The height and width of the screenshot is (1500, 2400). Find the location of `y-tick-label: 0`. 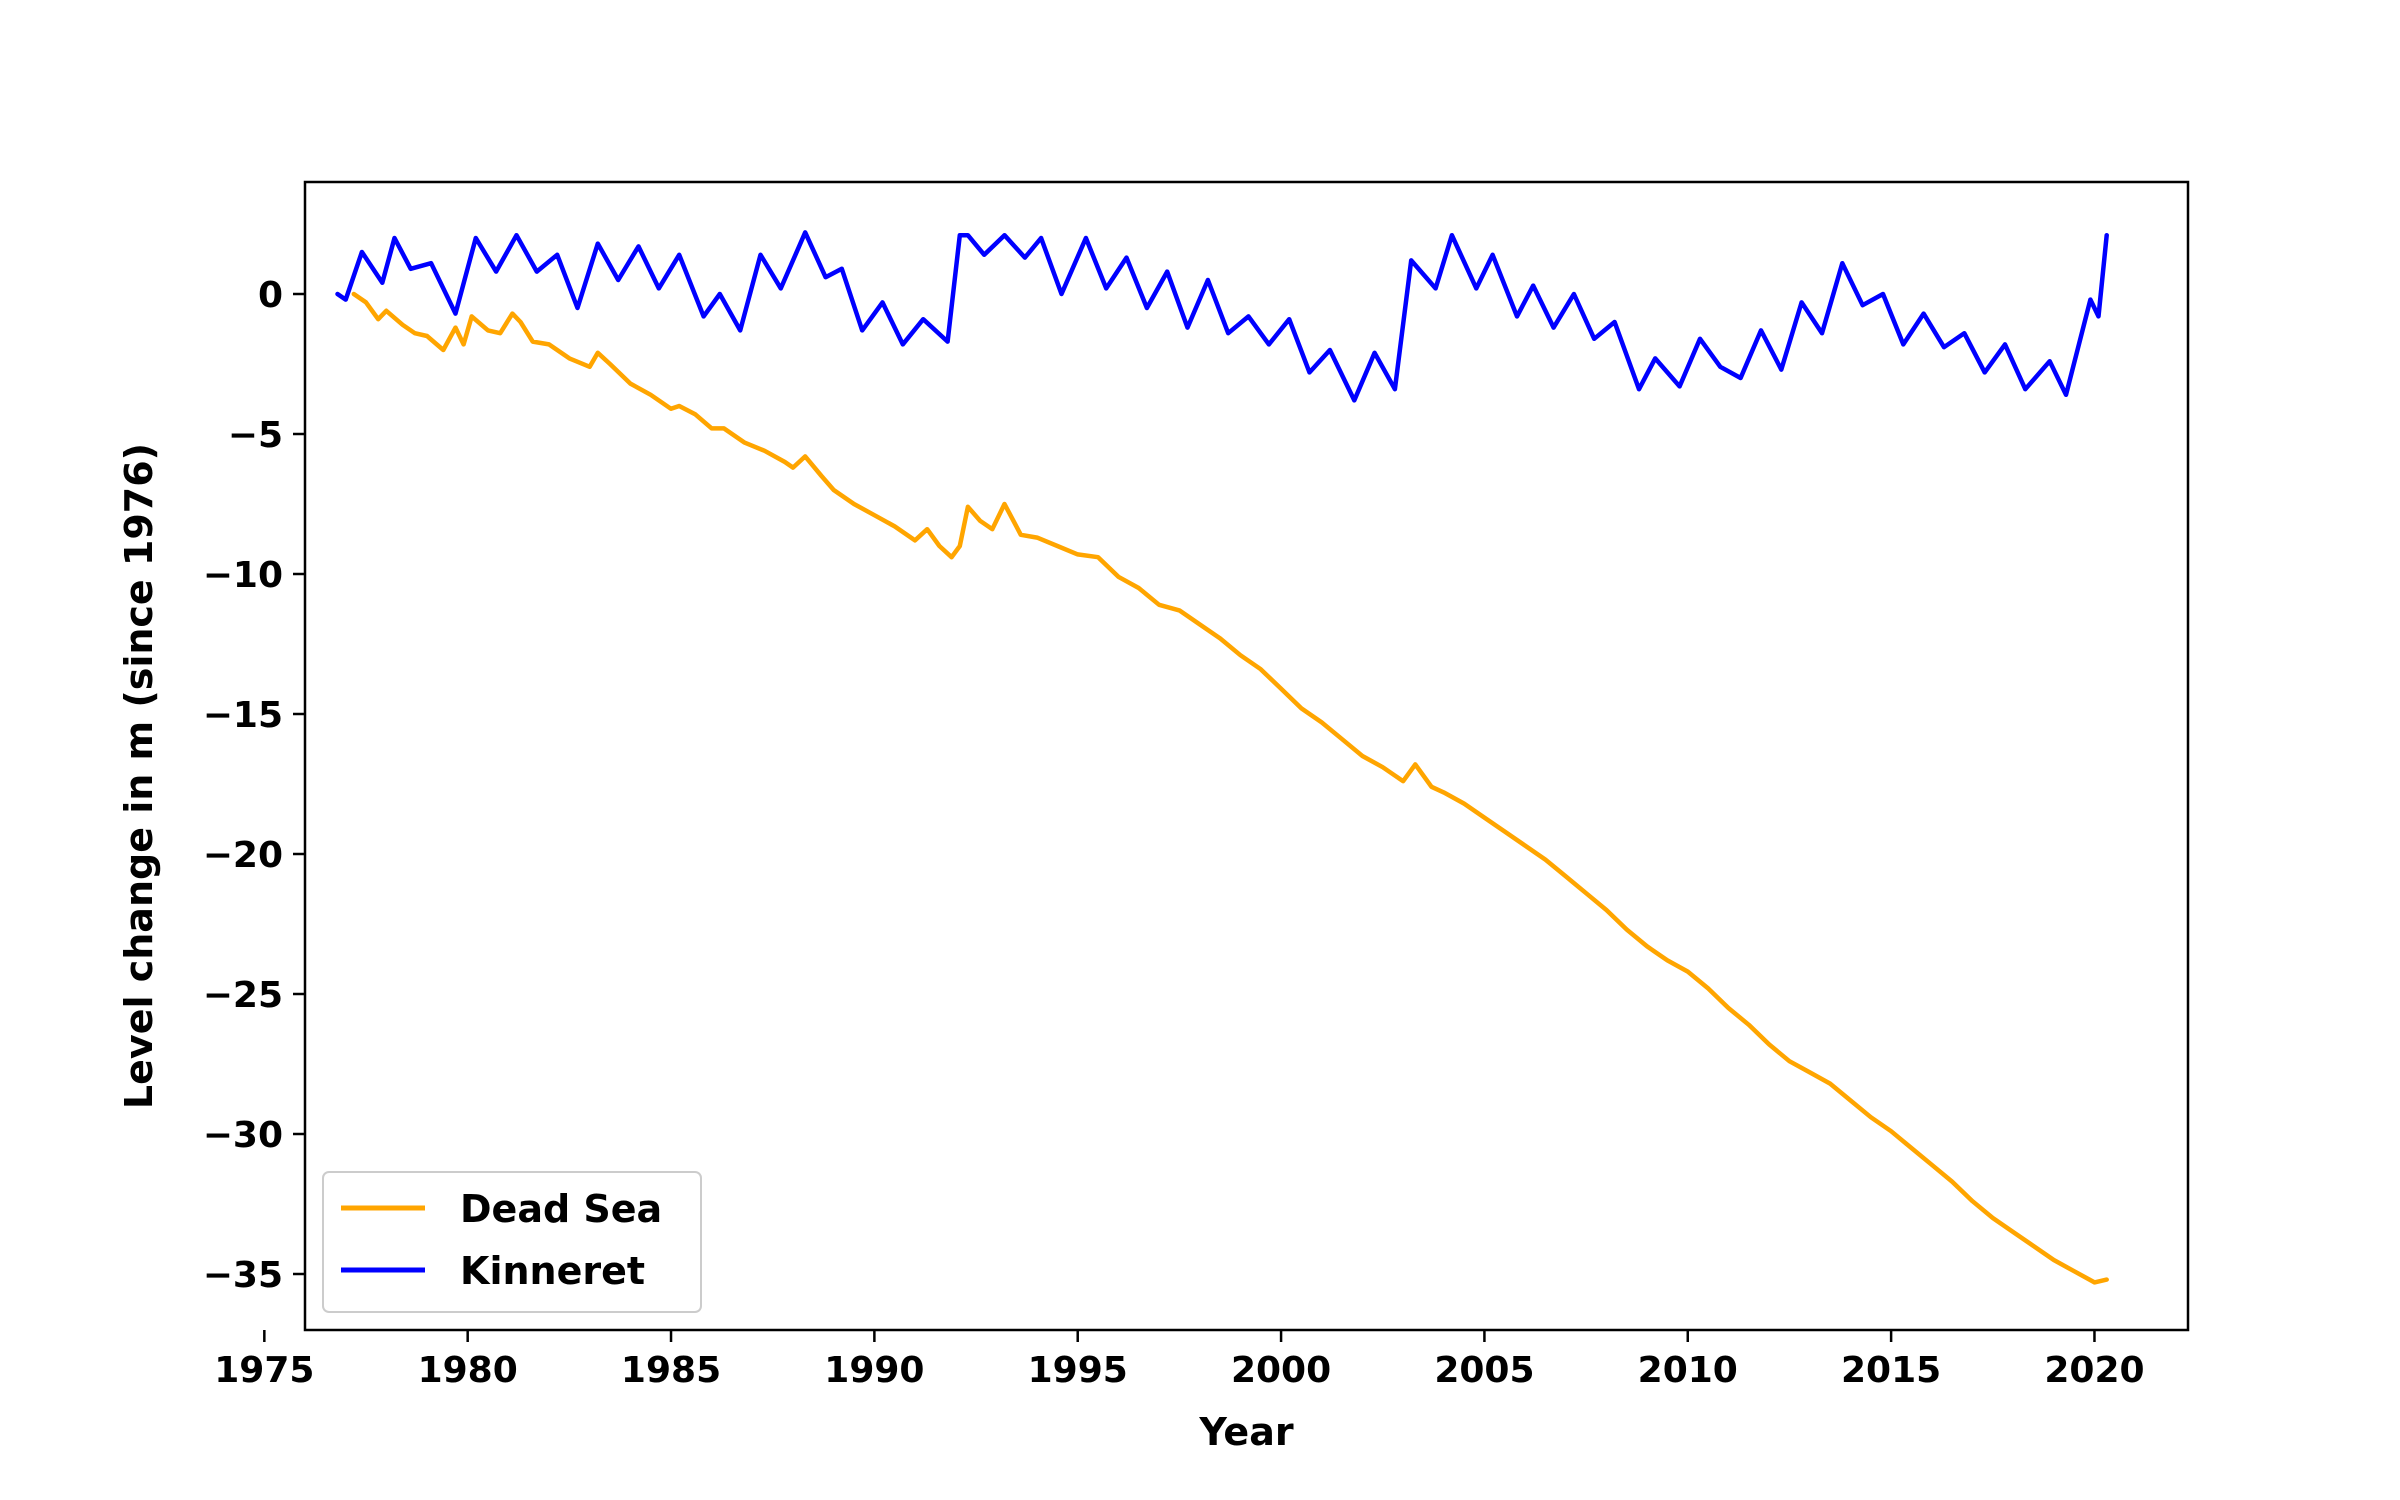

y-tick-label: 0 is located at coordinates (270, 295).